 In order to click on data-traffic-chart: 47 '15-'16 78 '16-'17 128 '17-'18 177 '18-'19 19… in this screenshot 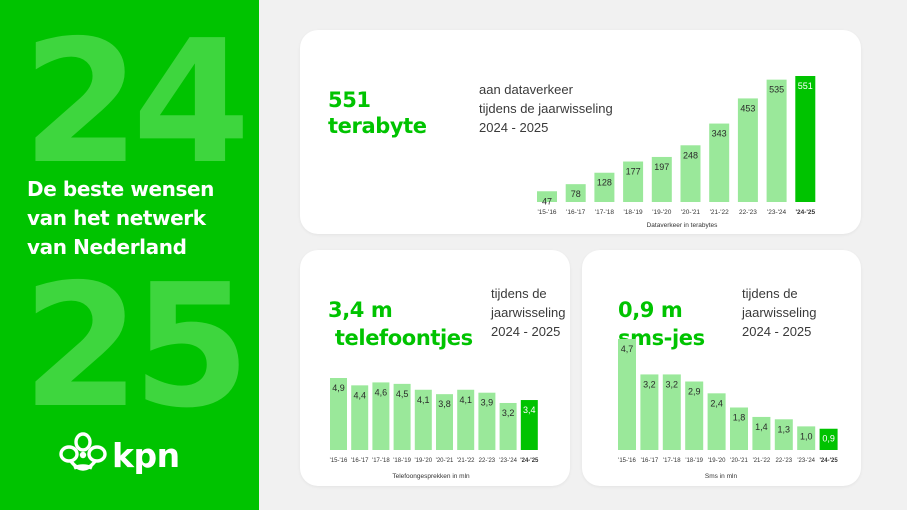, I will do `click(676, 152)`.